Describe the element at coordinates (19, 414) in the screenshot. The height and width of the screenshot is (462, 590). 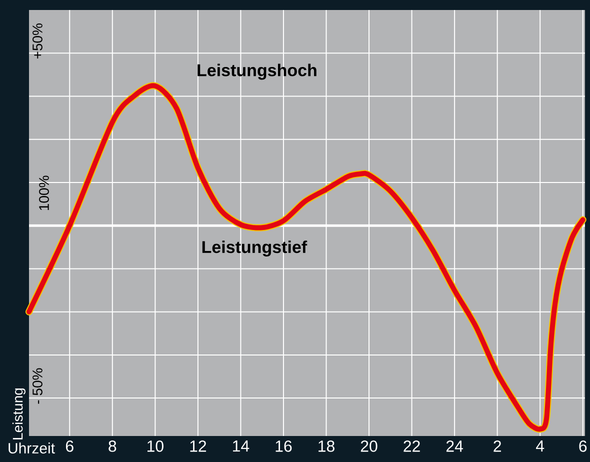
I see `y-axis-title: Leistung` at that location.